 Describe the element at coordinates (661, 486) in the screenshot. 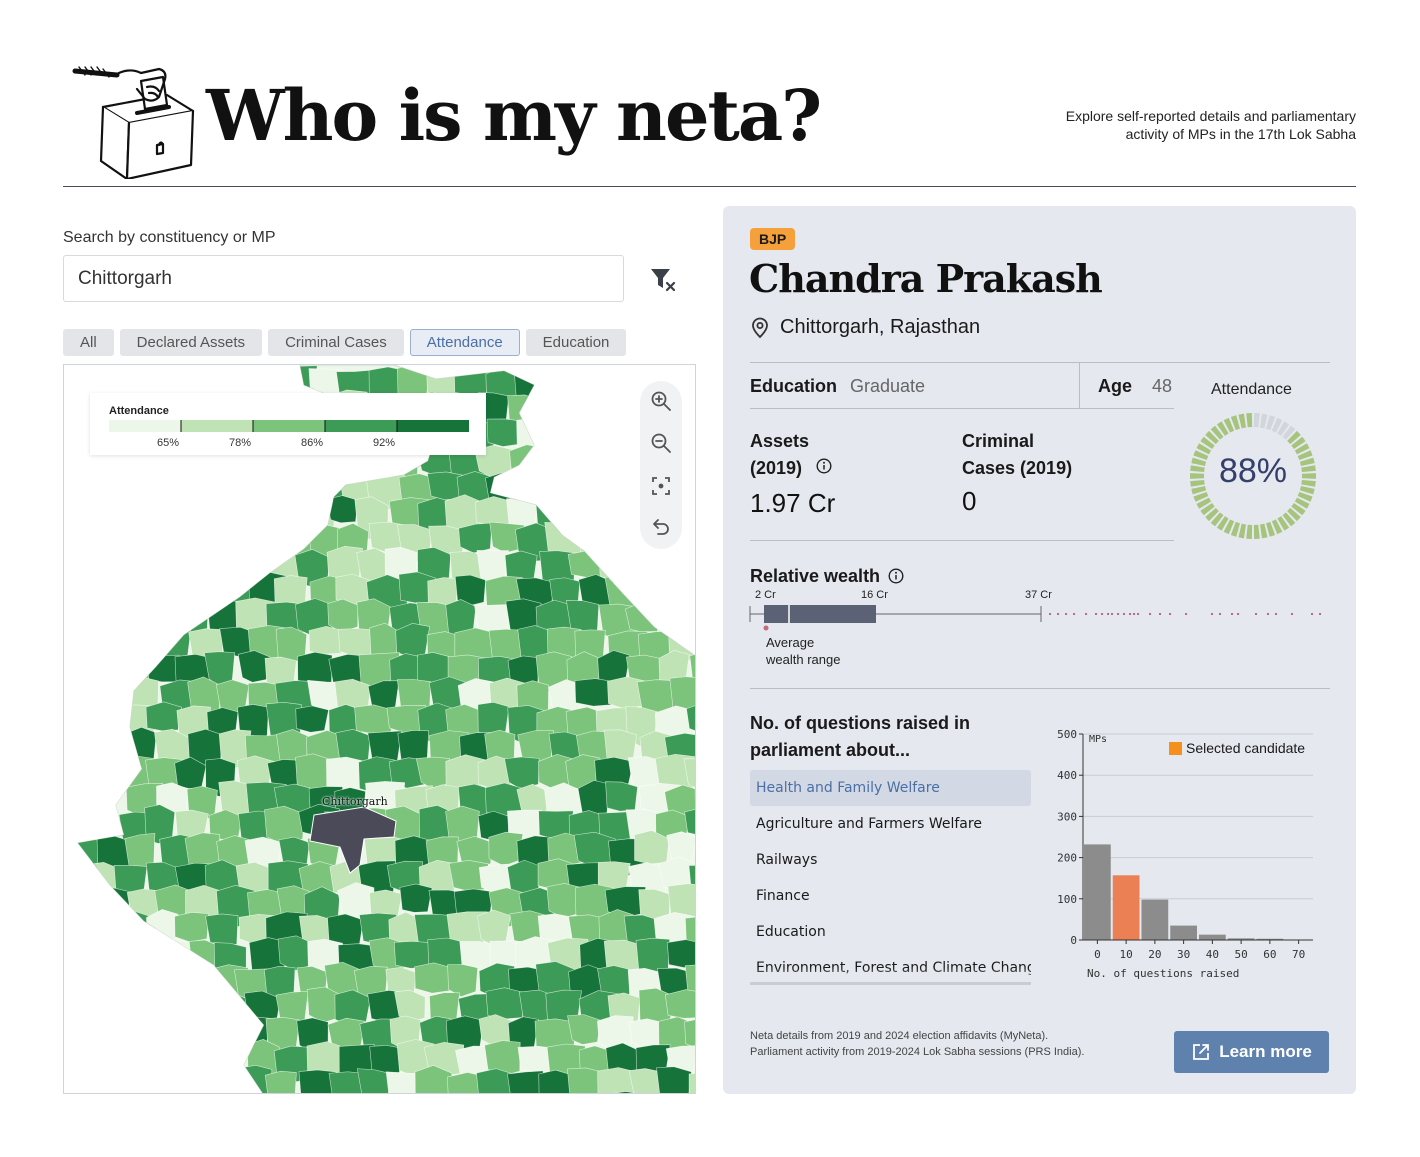

I see `recenter-icon` at that location.